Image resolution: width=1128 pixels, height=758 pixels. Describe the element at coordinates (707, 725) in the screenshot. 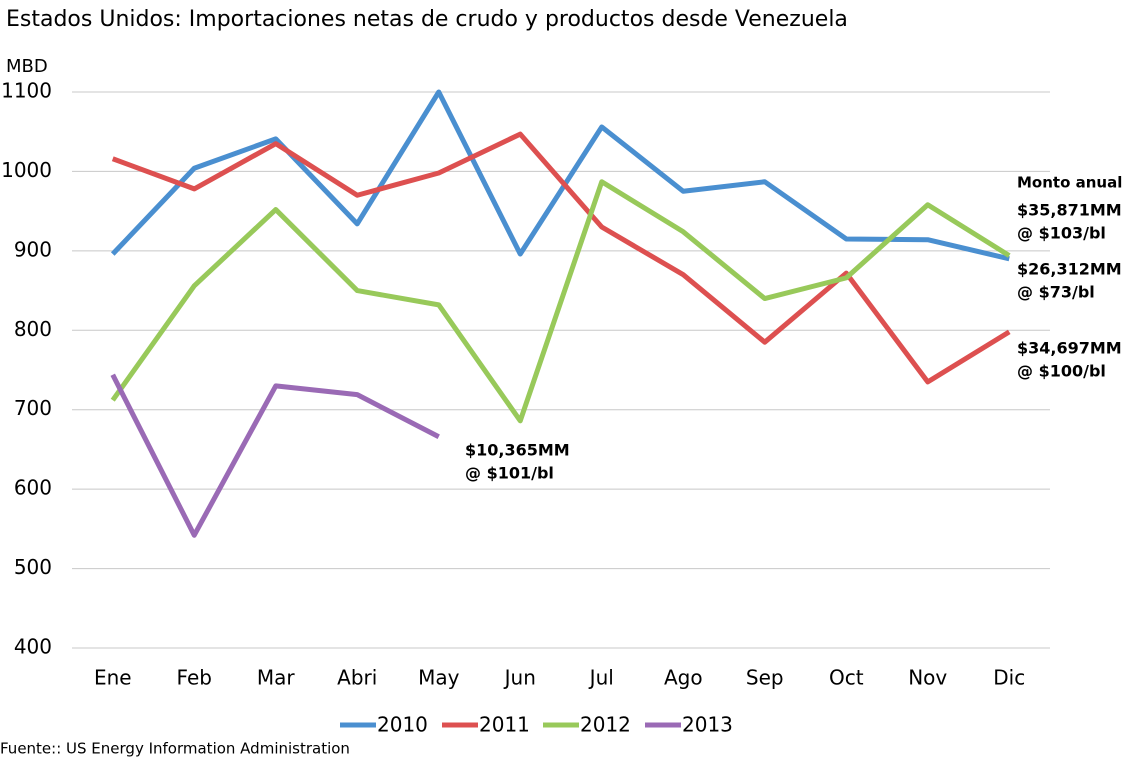

I see `legend-label: 2013` at that location.